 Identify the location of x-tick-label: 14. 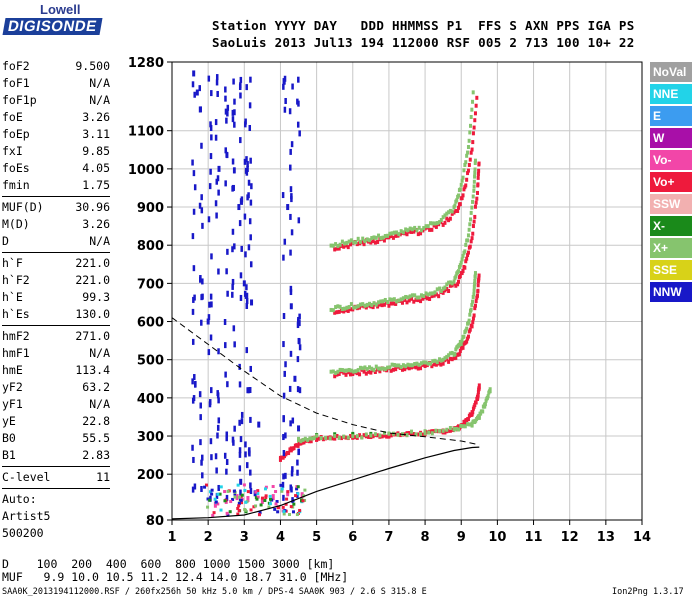
(642, 537).